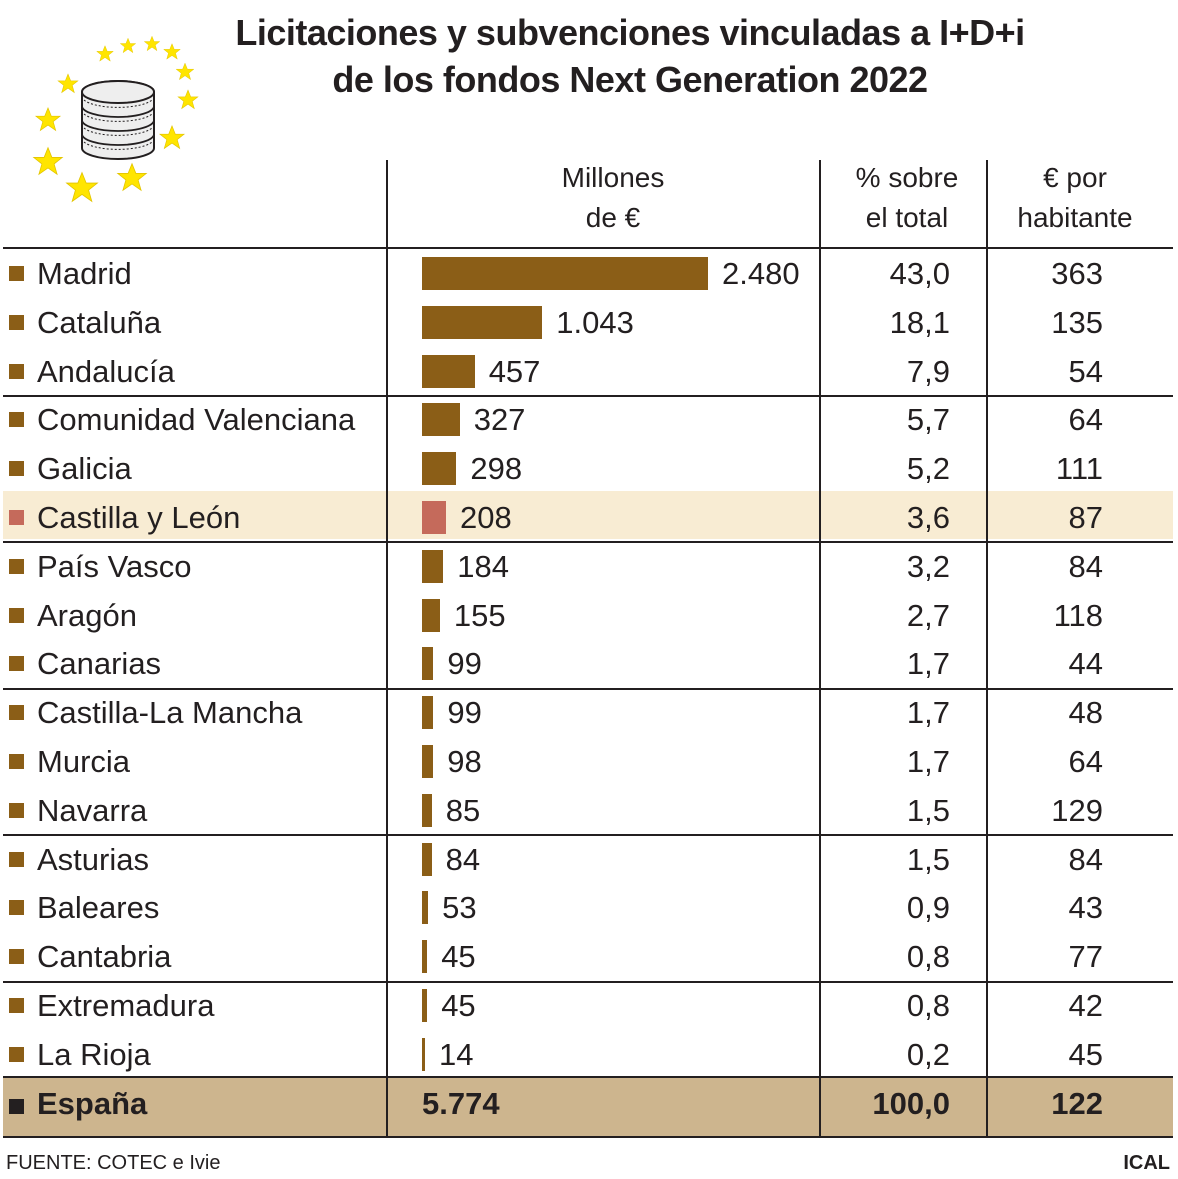 The image size is (1178, 1179). Describe the element at coordinates (116, 119) in the screenshot. I see `eu-stars-coins-icon` at that location.